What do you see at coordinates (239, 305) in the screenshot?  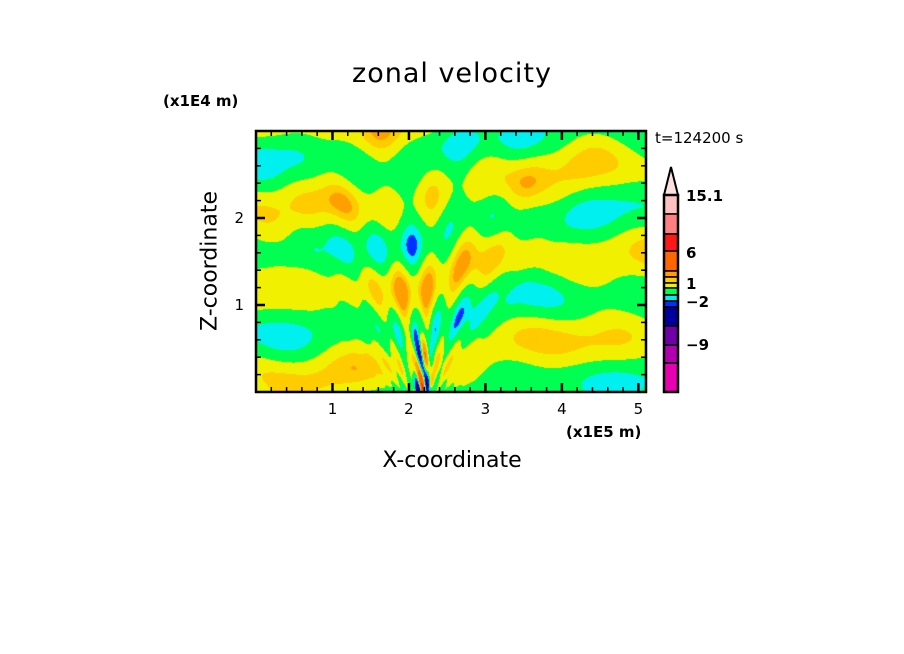 I see `z-tick-label: 1` at bounding box center [239, 305].